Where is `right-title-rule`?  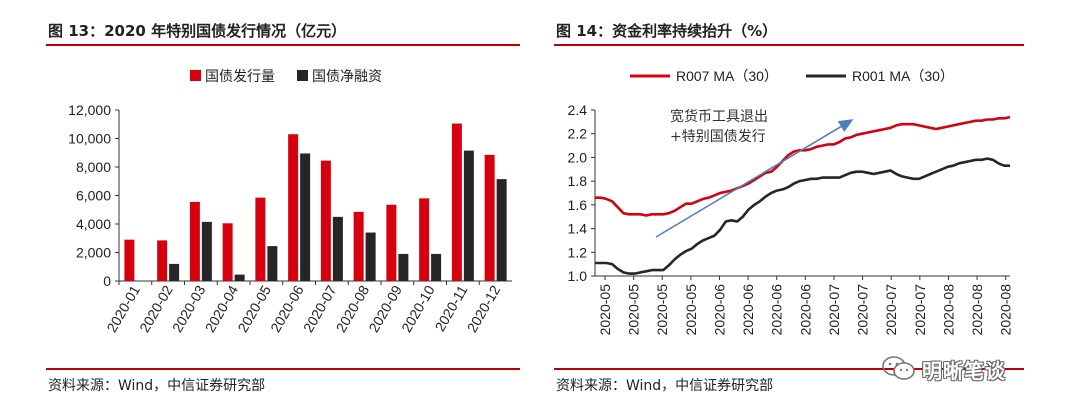 right-title-rule is located at coordinates (789, 45).